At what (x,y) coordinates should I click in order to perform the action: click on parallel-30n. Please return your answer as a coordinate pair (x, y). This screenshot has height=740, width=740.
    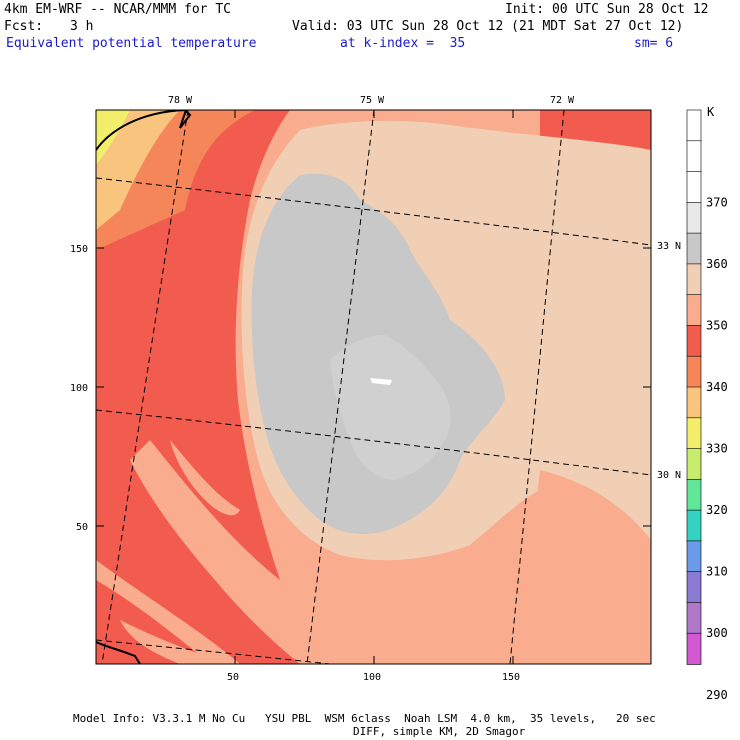
    Looking at the image, I should click on (373, 442).